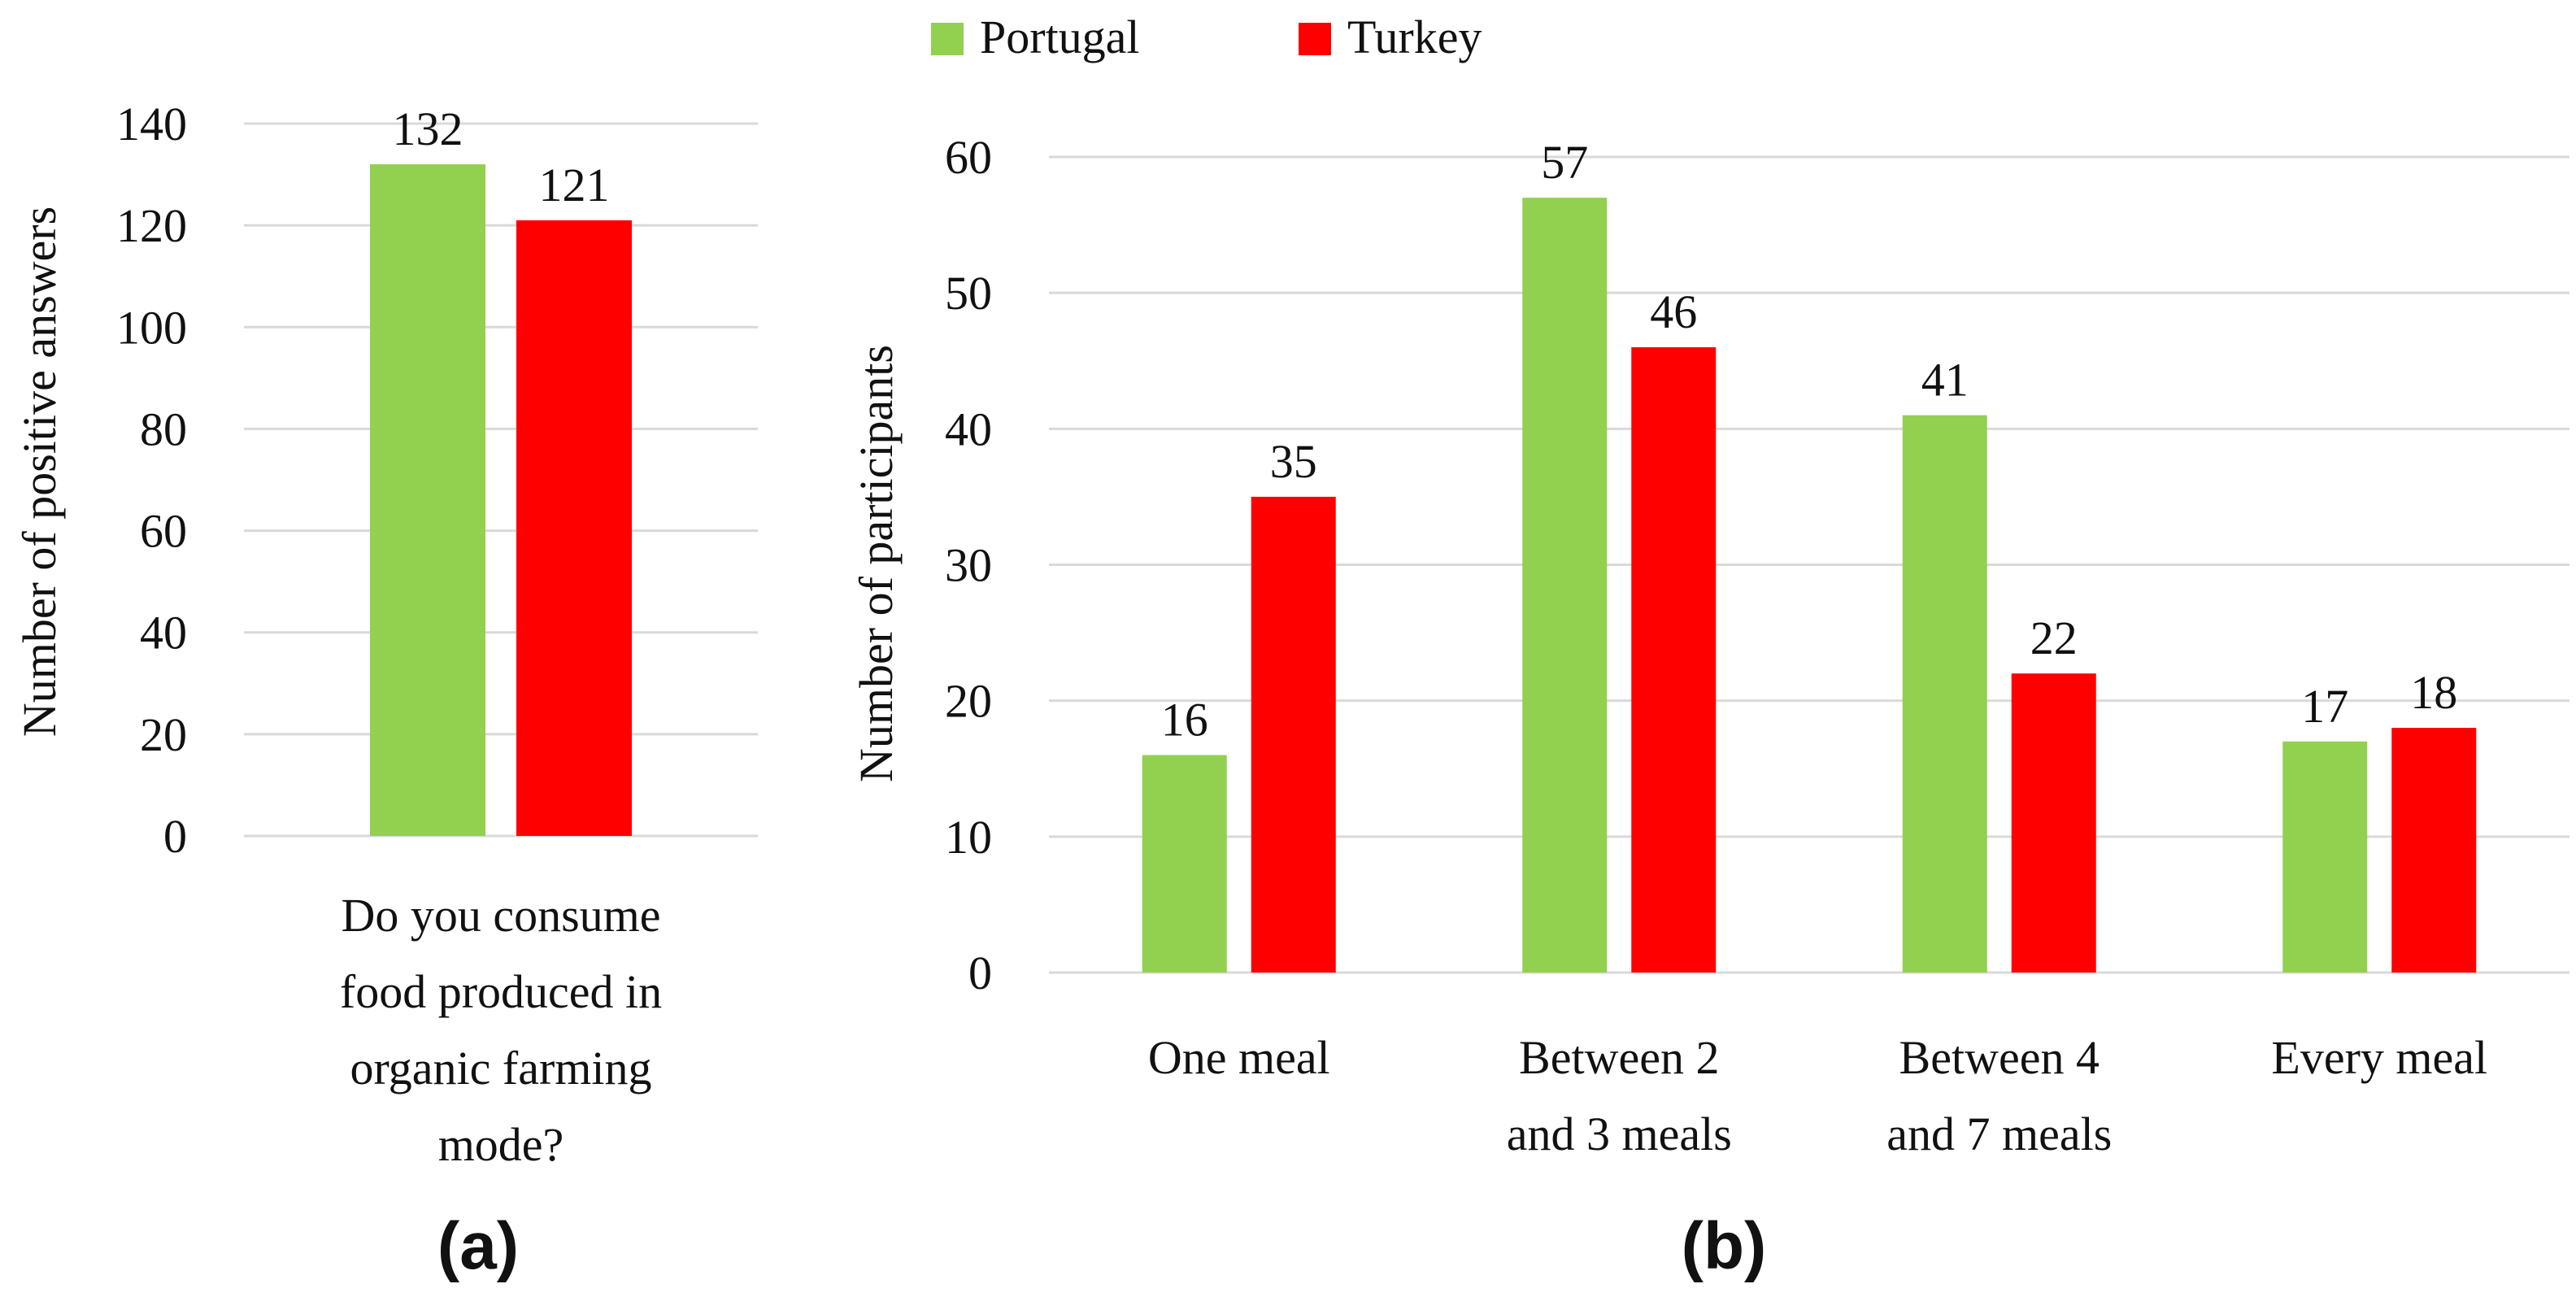  Describe the element at coordinates (1294, 461) in the screenshot. I see `chart-b-data-label-turkey-1: 35` at that location.